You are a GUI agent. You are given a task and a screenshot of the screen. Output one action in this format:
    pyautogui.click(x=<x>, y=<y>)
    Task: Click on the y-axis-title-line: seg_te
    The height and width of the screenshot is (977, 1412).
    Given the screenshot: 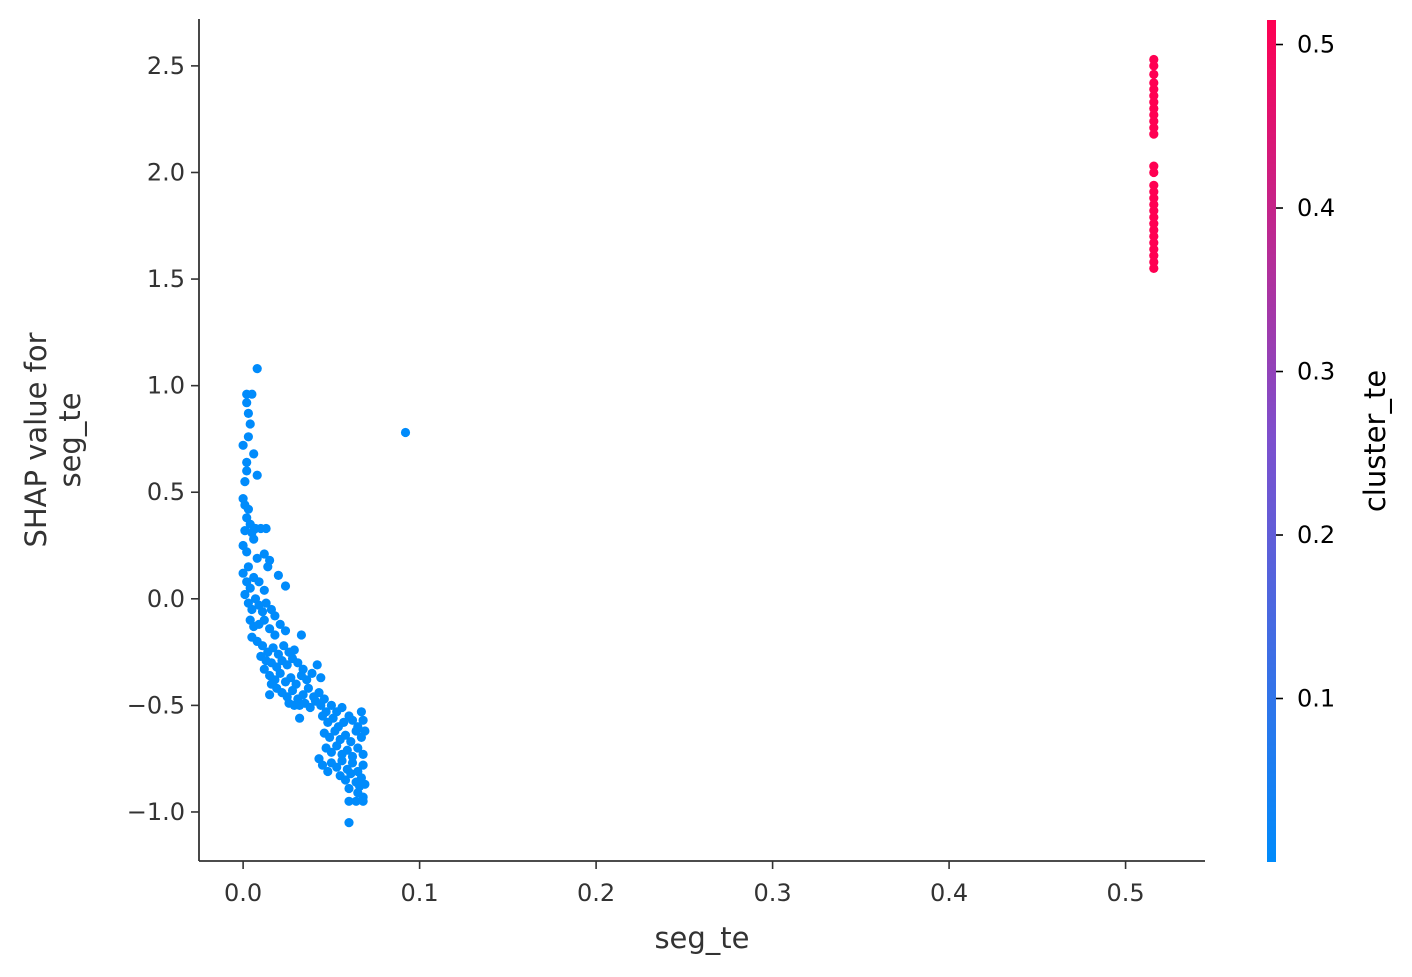 What is the action you would take?
    pyautogui.click(x=70, y=439)
    